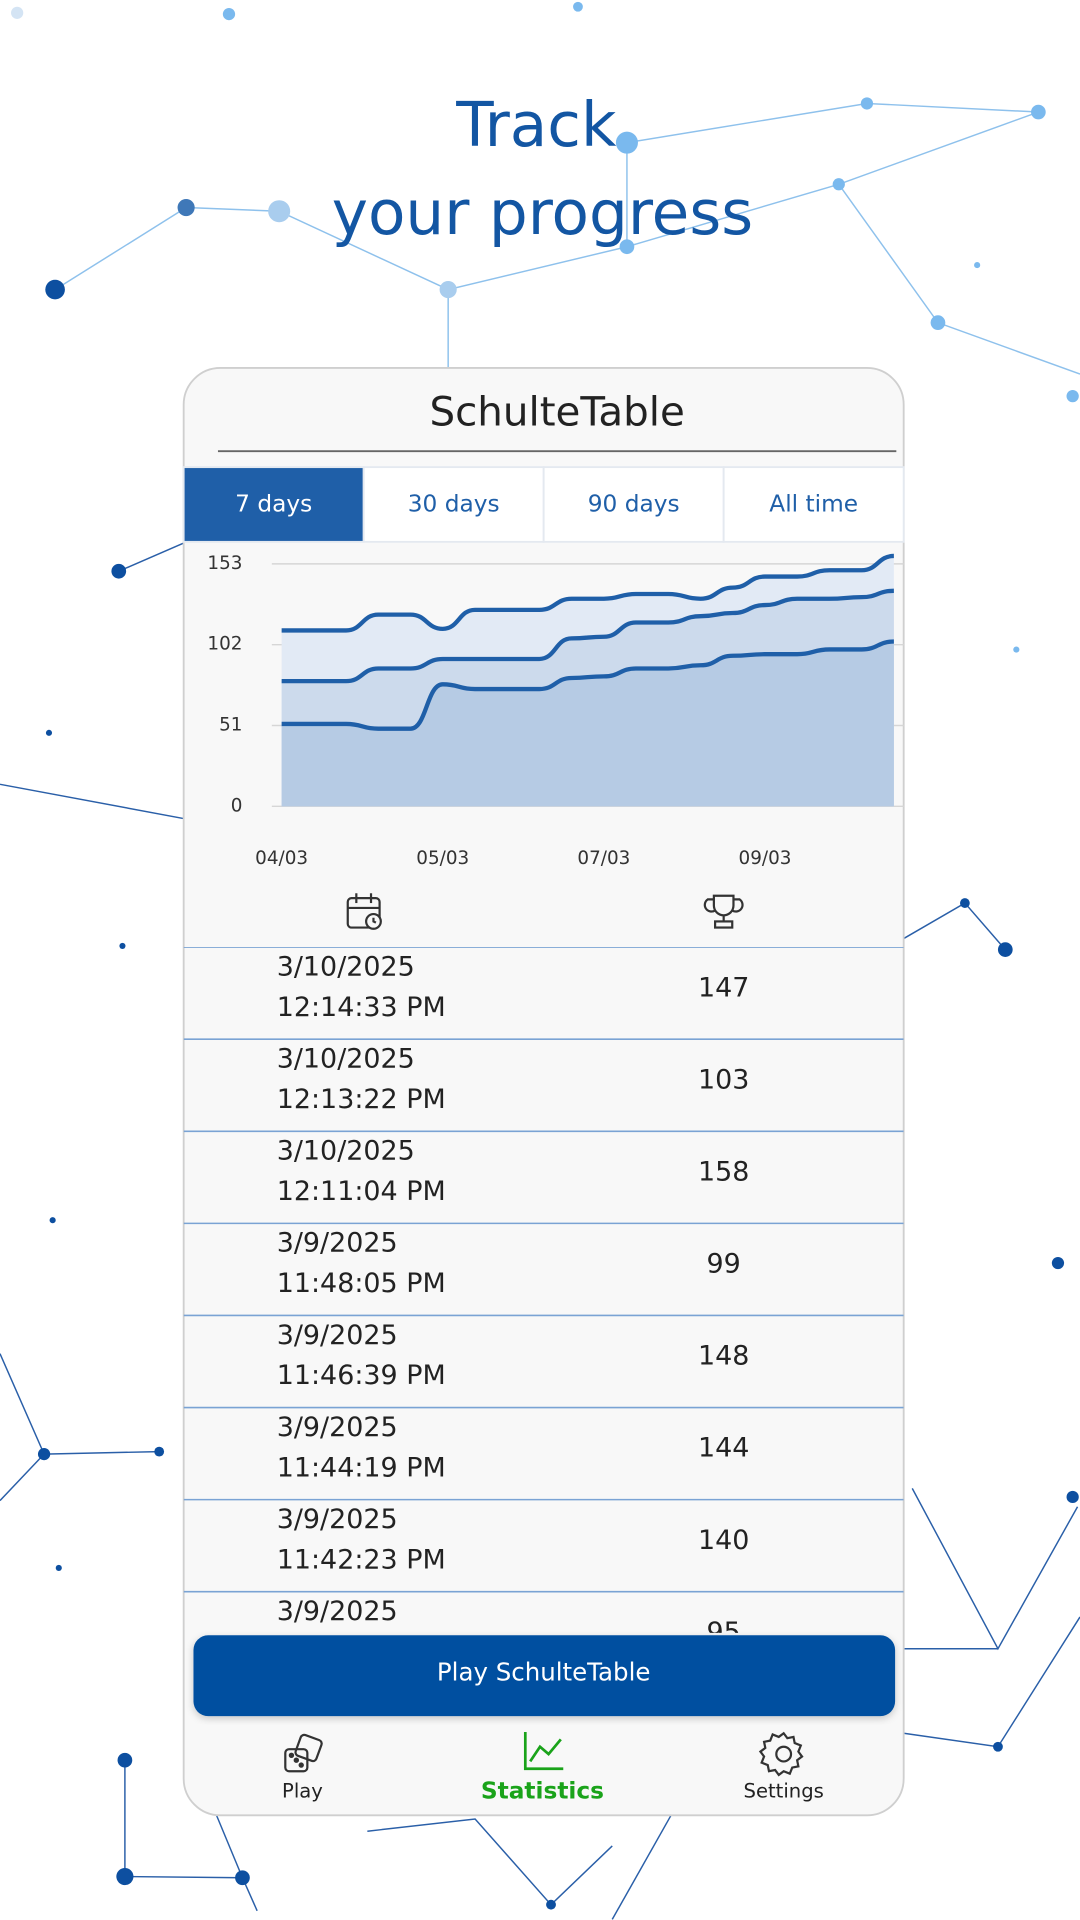 The height and width of the screenshot is (1920, 1080). What do you see at coordinates (536, 125) in the screenshot?
I see `headline-line: Track` at bounding box center [536, 125].